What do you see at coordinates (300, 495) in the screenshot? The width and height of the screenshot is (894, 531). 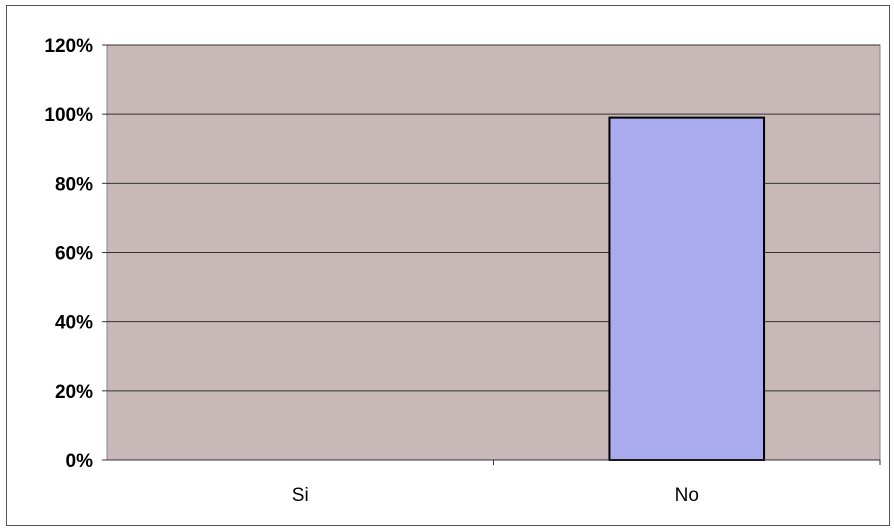 I see `x-category-label: Si` at bounding box center [300, 495].